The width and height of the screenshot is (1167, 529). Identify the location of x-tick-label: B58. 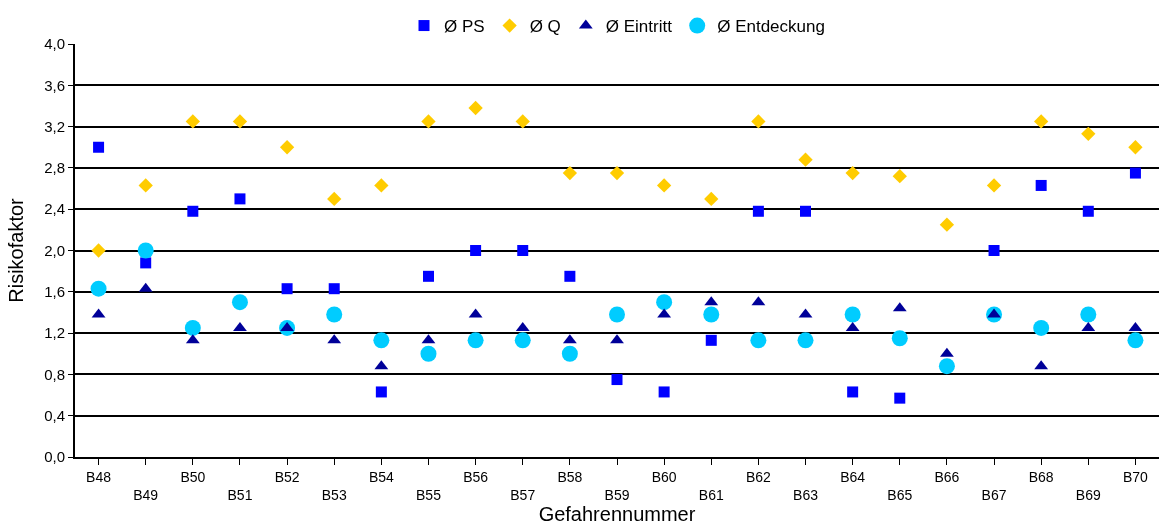
(570, 476).